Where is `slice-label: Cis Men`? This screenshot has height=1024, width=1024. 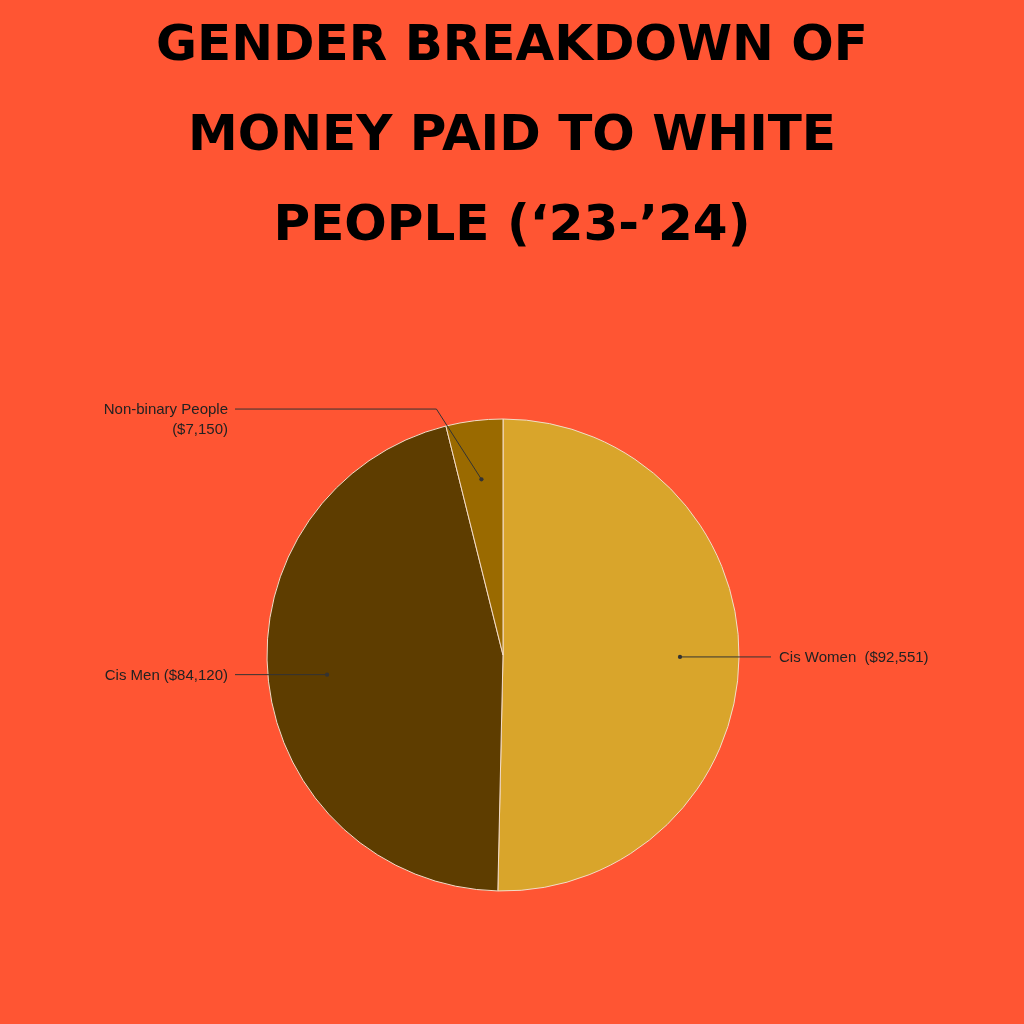 slice-label: Cis Men is located at coordinates (132, 674).